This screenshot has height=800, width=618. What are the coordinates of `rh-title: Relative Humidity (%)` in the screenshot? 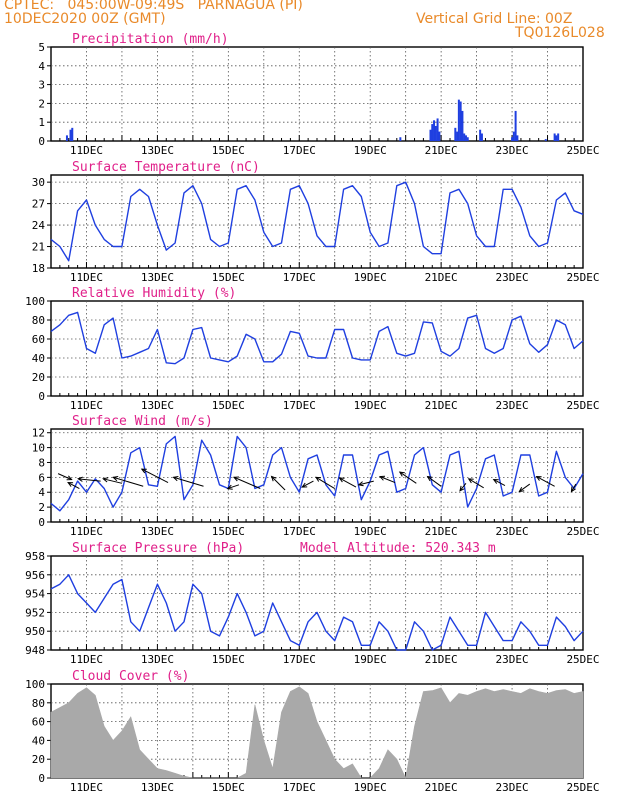 It's located at (154, 293).